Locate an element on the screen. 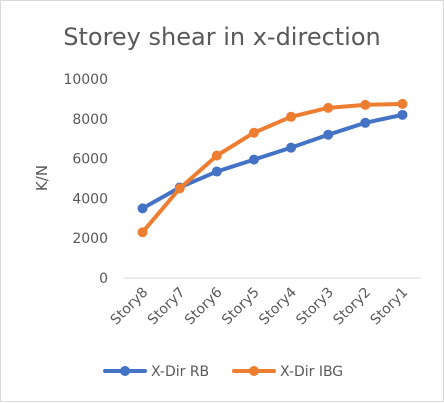 This screenshot has width=444, height=403. legend-item: X-Dir IBG is located at coordinates (287, 372).